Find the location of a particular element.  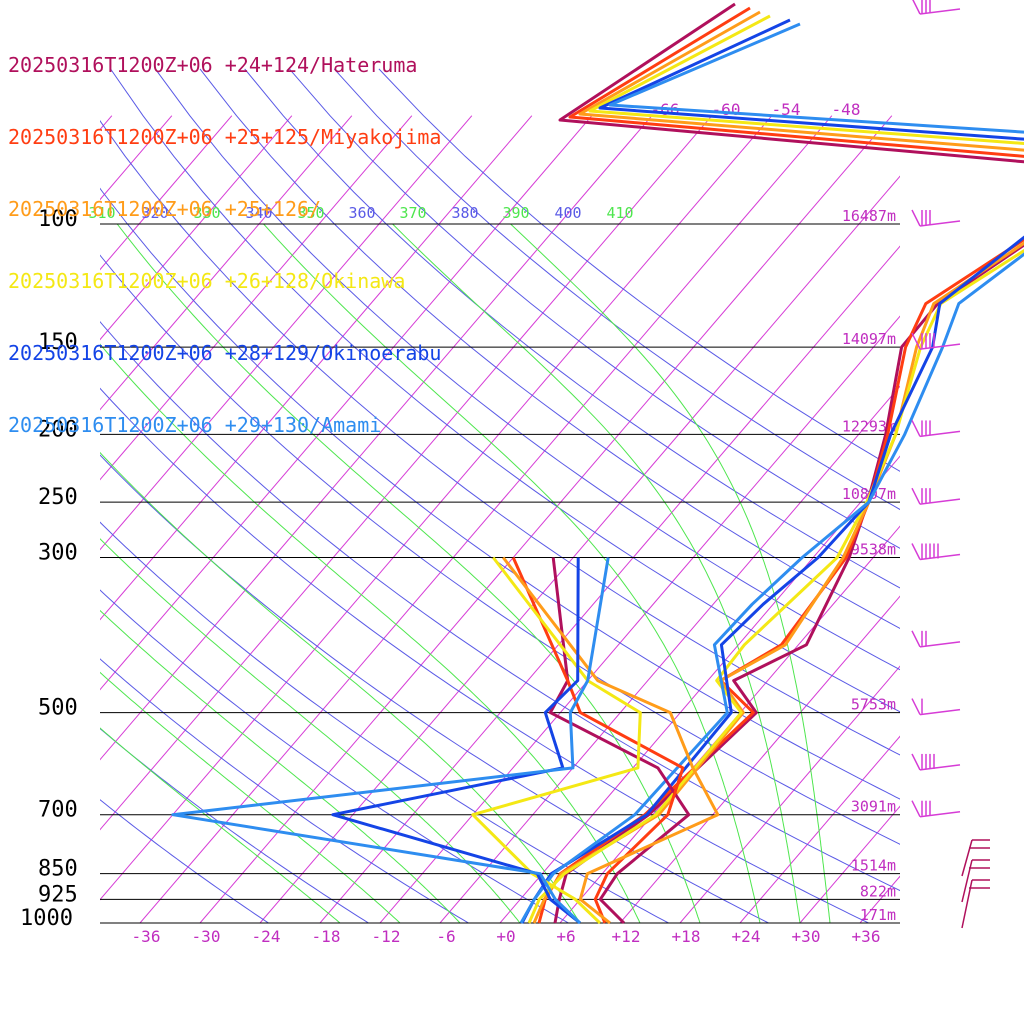

height-label: 171m is located at coordinates (878, 915).